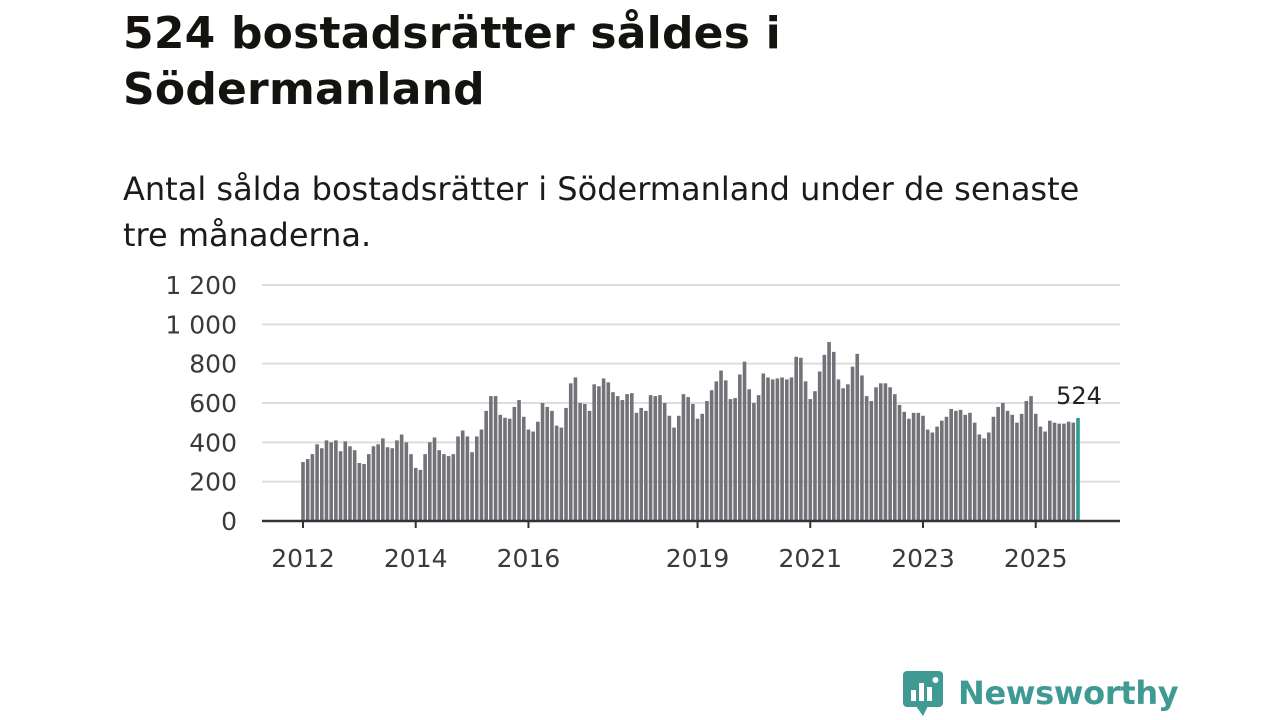 The image size is (1280, 720). Describe the element at coordinates (201, 285) in the screenshot. I see `y-tick-label: 1 200` at that location.